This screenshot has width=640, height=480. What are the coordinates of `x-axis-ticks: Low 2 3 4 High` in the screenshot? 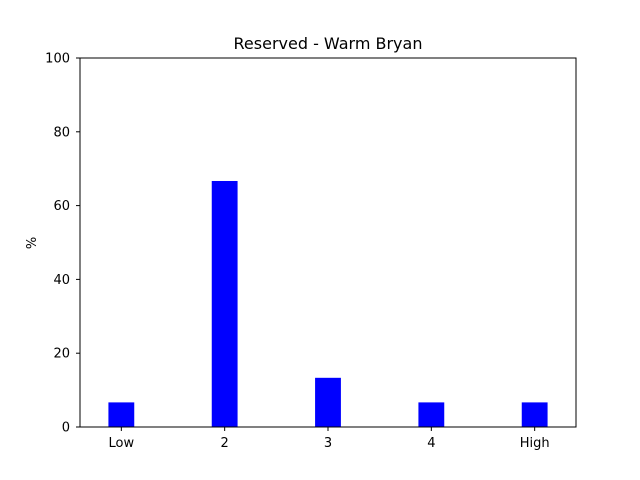 It's located at (329, 439).